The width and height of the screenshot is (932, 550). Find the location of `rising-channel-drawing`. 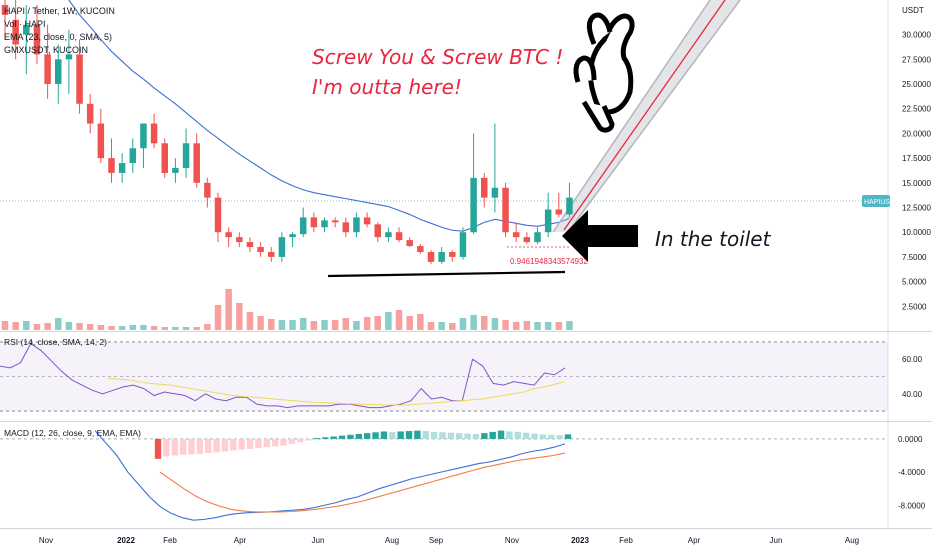

rising-channel-drawing is located at coordinates (646, 116).